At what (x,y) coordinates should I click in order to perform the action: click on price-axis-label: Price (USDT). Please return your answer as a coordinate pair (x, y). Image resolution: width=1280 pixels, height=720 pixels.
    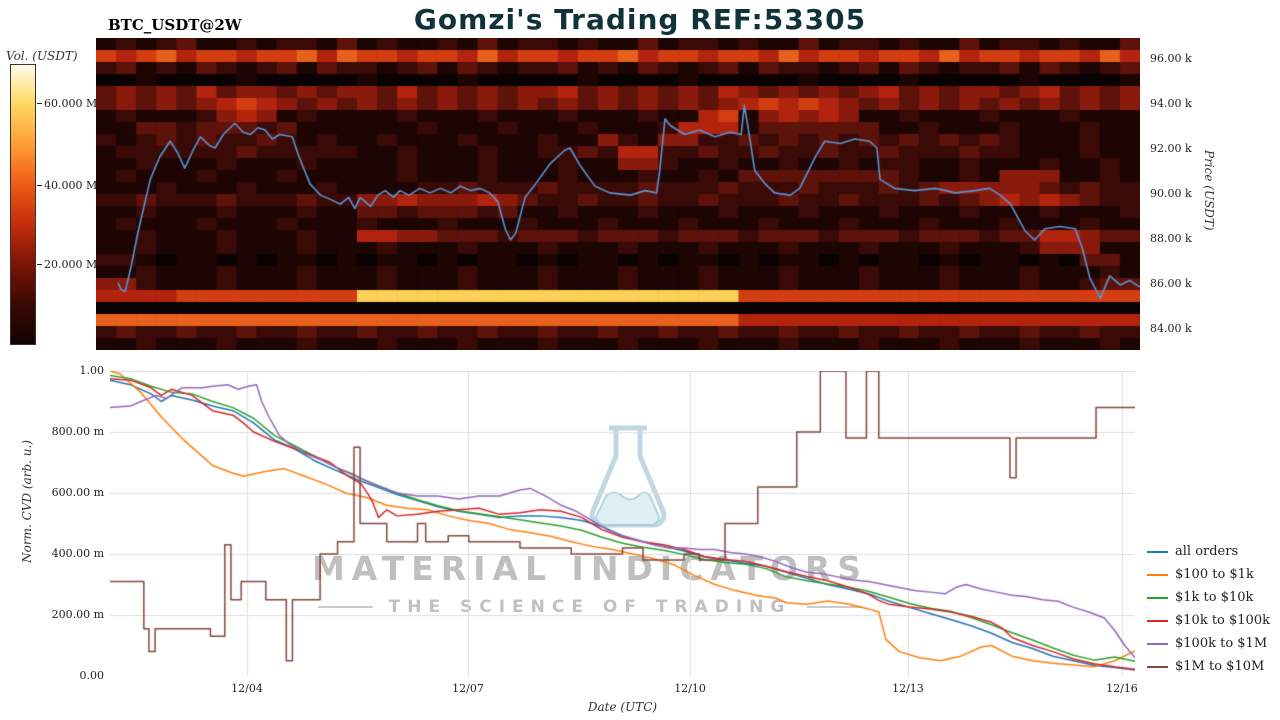
    Looking at the image, I should click on (1209, 190).